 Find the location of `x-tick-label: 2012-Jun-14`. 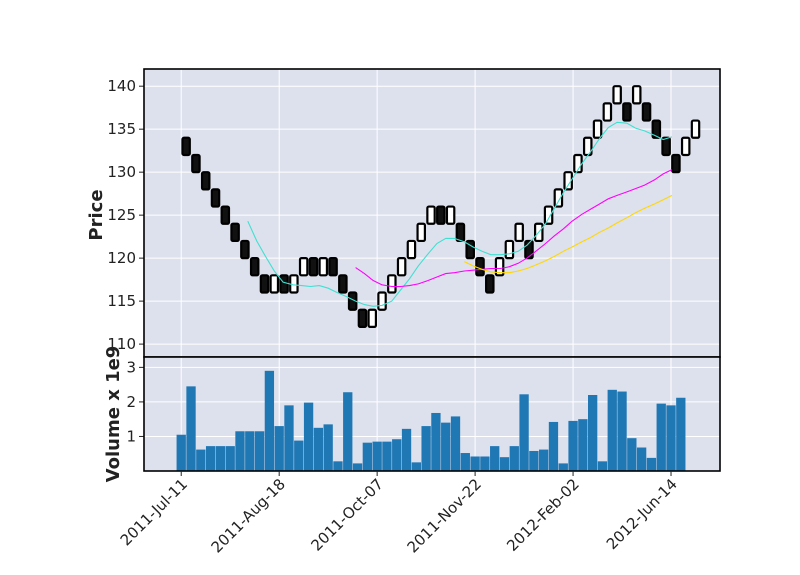

x-tick-label: 2012-Jun-14 is located at coordinates (642, 514).